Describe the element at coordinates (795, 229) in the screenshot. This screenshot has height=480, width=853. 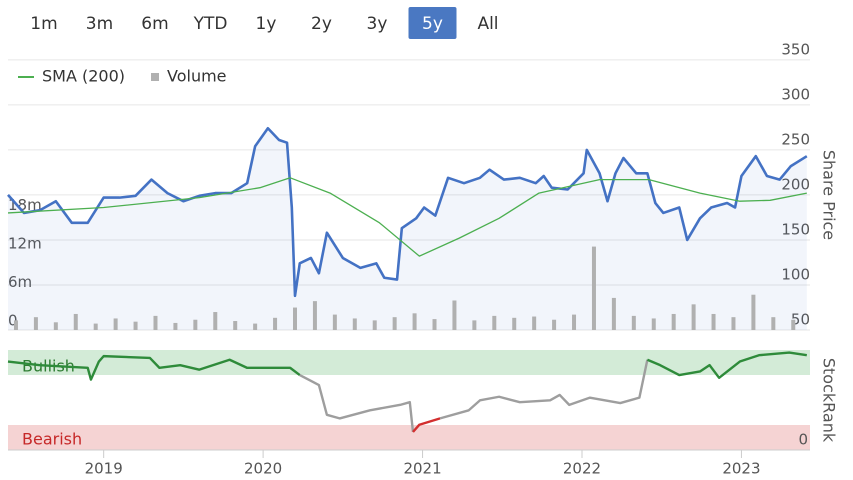
I see `y-tick-label: 150` at that location.